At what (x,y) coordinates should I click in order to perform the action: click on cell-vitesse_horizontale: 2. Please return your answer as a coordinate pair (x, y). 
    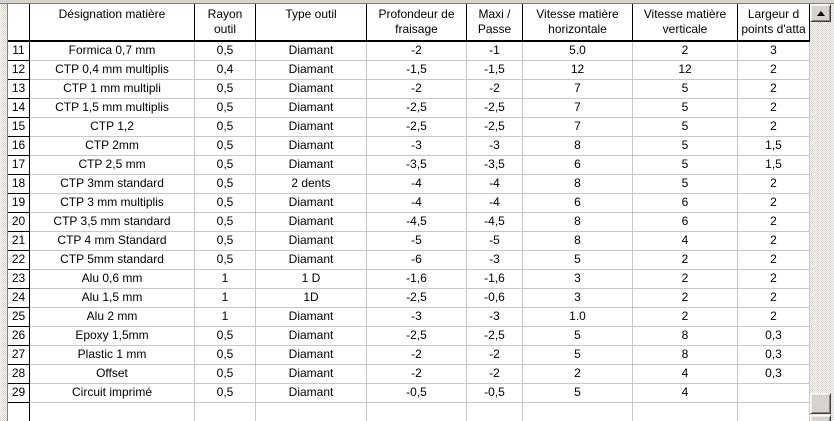
    Looking at the image, I should click on (578, 374).